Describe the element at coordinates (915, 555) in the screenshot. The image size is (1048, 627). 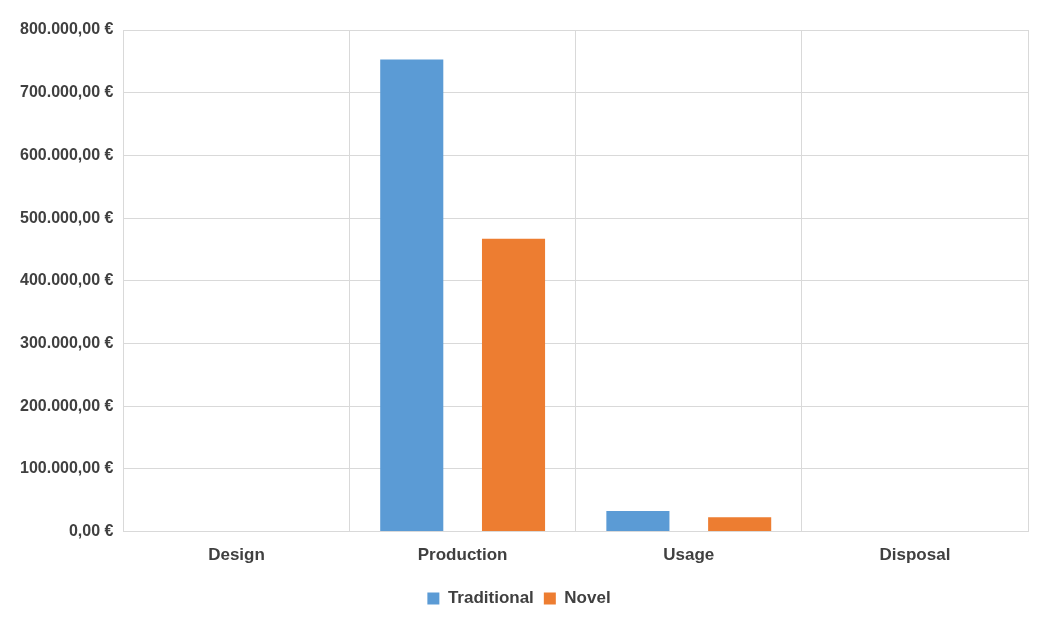
I see `x-tick-label: Disposal` at that location.